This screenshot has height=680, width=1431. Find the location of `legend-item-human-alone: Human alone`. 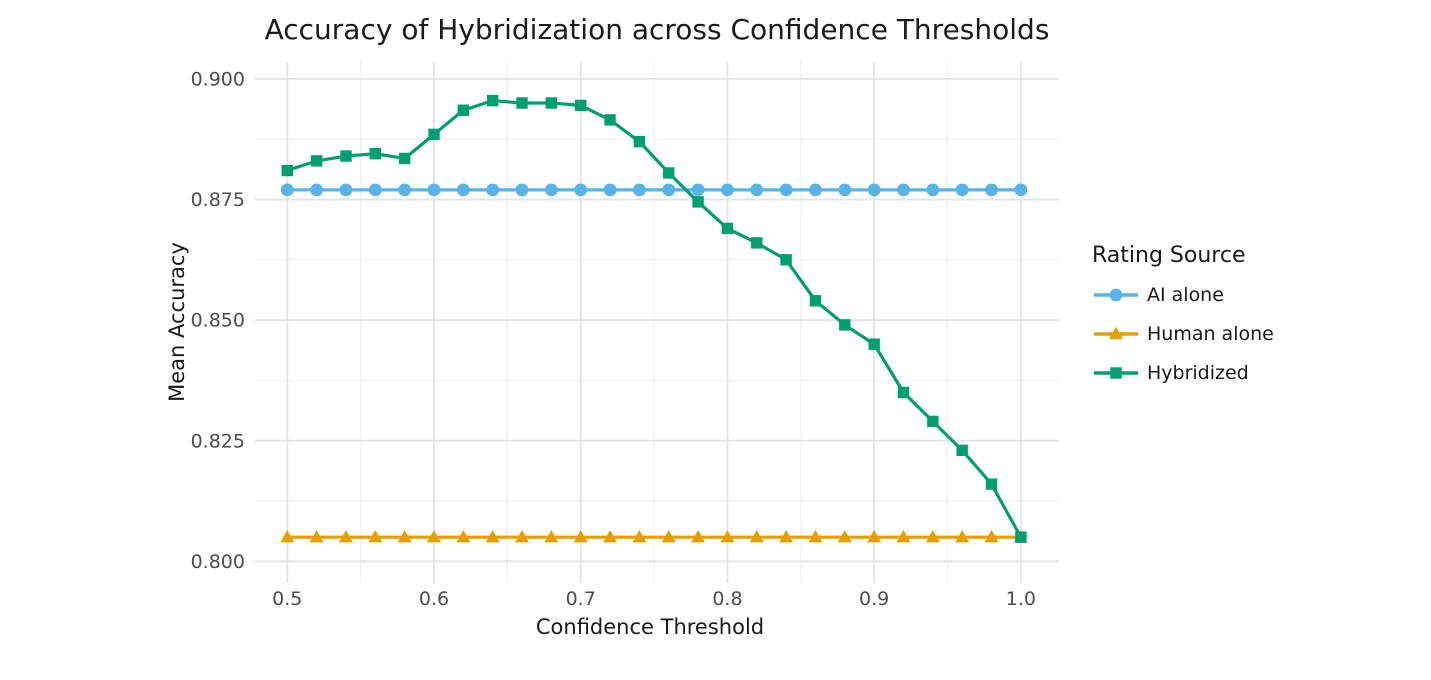

legend-item-human-alone: Human alone is located at coordinates (1183, 333).